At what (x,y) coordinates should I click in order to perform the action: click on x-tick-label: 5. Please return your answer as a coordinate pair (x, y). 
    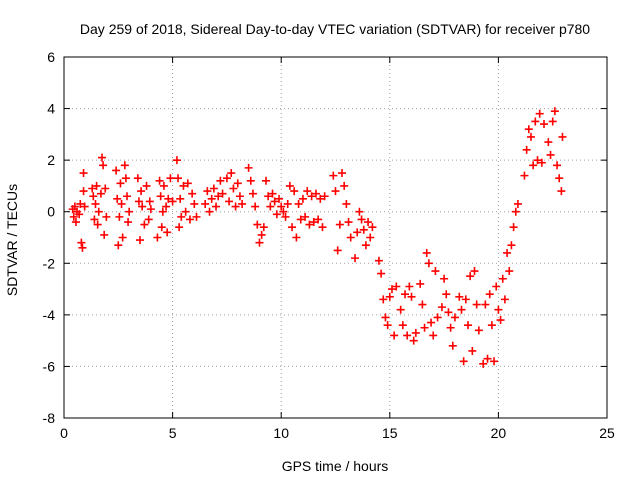
    Looking at the image, I should click on (173, 433).